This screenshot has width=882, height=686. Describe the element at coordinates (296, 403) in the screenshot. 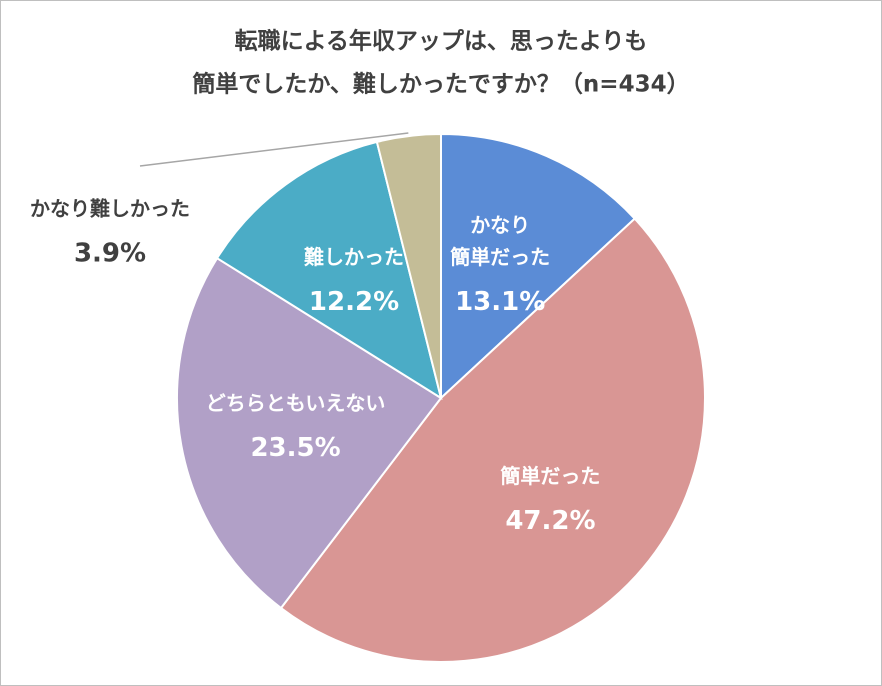

I see `slice-label: どちらともいえない` at that location.